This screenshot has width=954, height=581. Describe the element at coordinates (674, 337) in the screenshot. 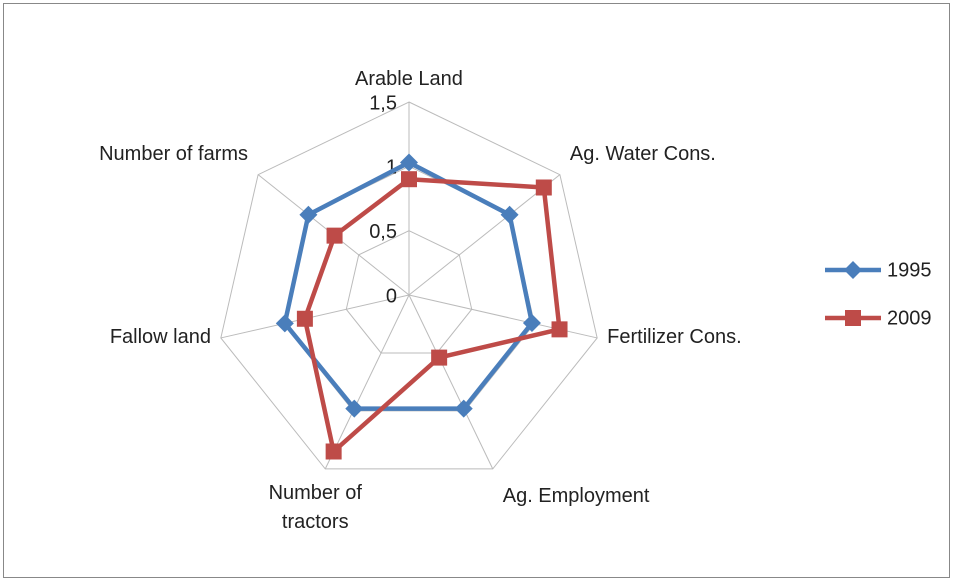

I see `category-label: Fertilizer Cons.` at that location.